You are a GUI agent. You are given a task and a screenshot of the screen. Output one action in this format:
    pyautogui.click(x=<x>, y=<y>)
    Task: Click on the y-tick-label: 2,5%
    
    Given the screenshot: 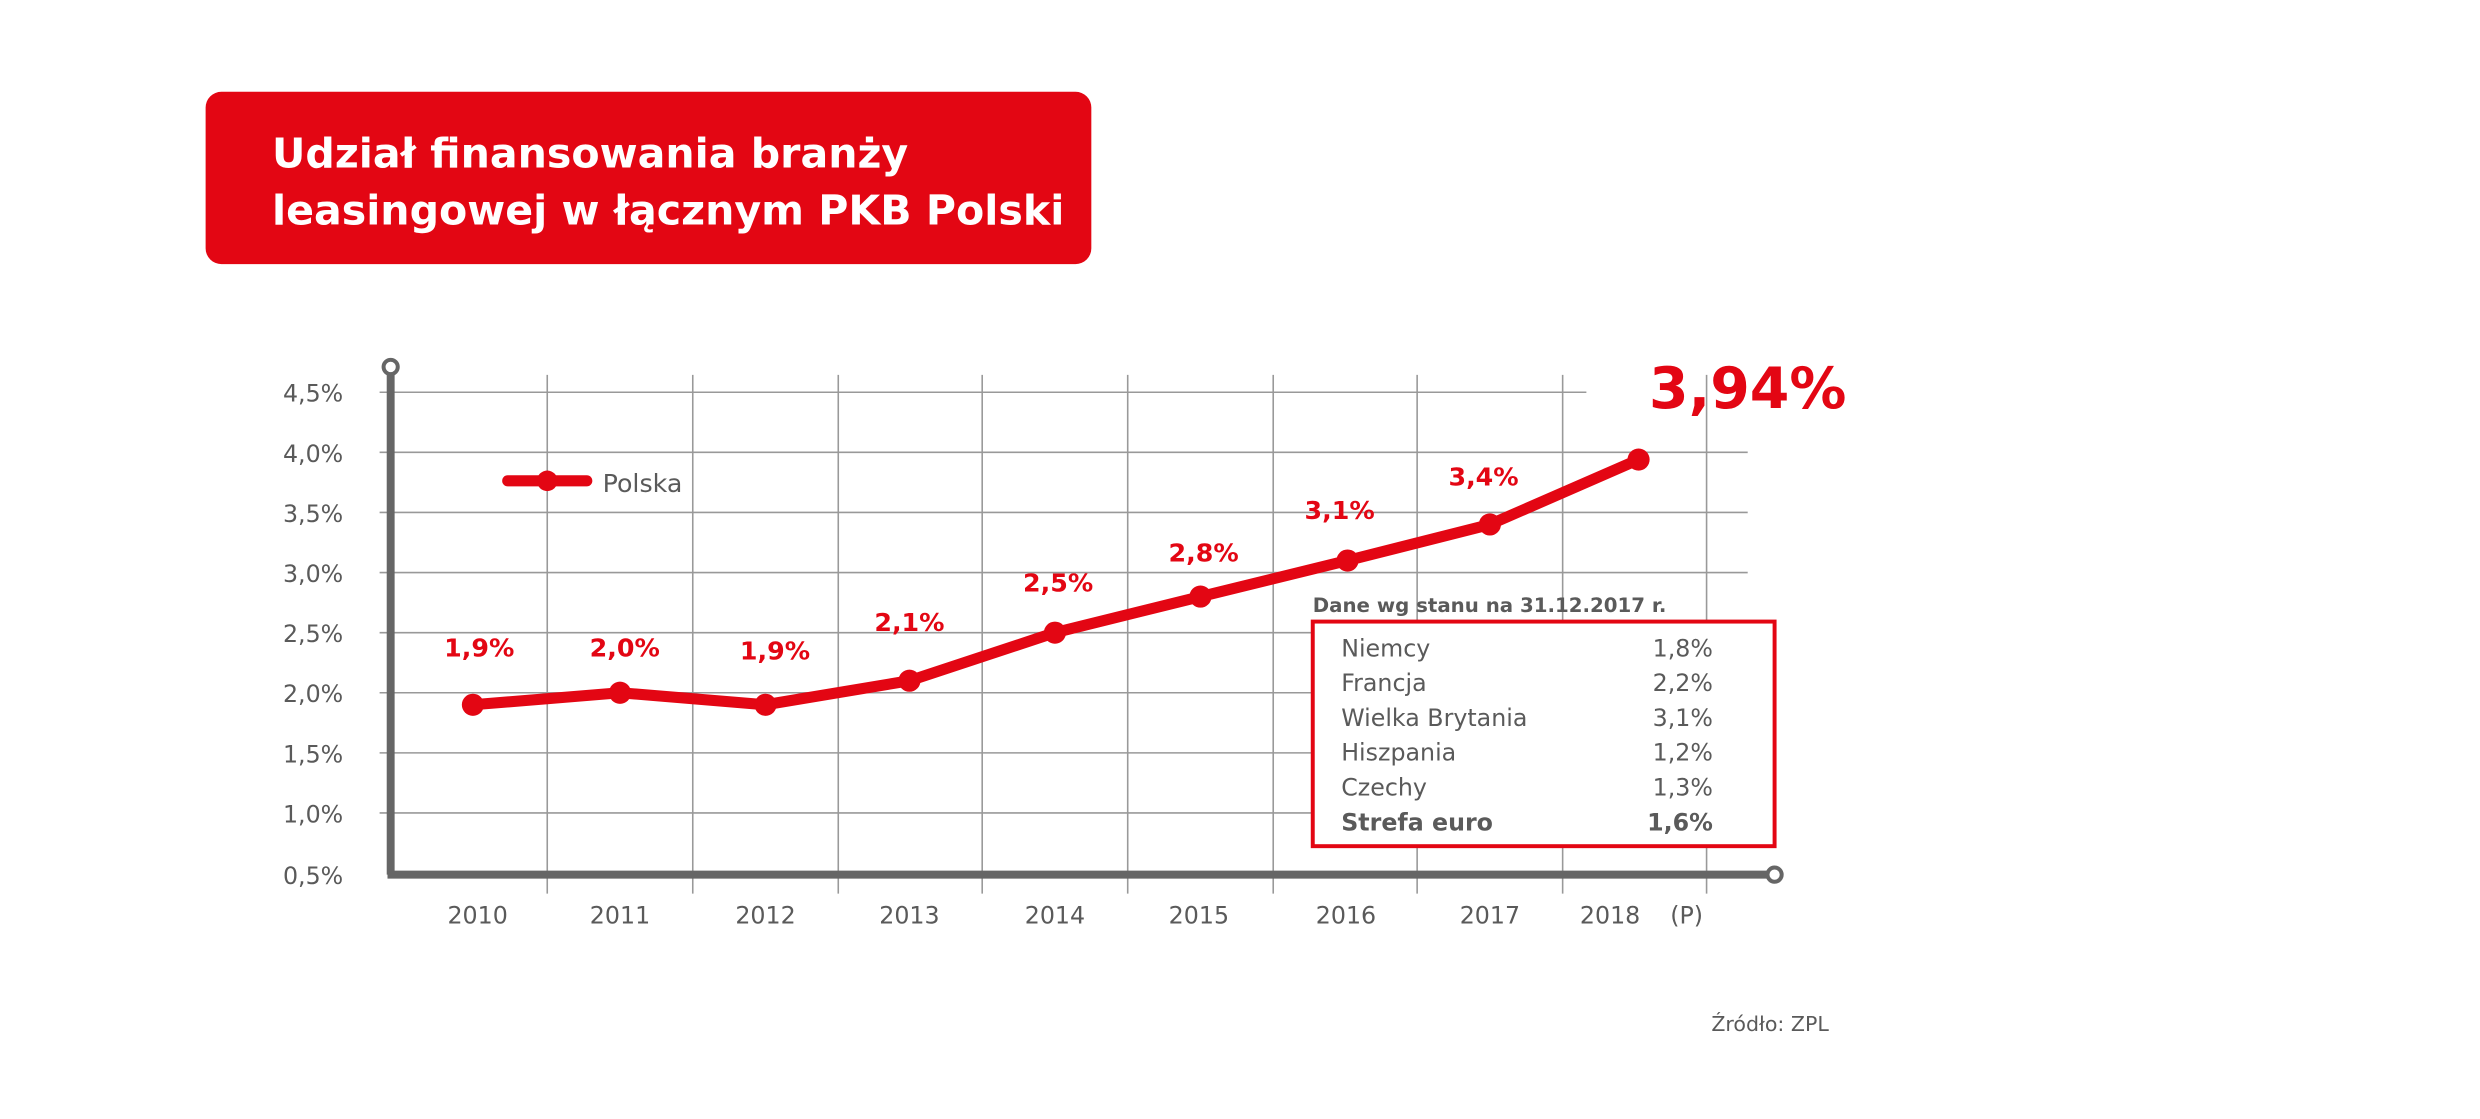 What is the action you would take?
    pyautogui.click(x=313, y=634)
    